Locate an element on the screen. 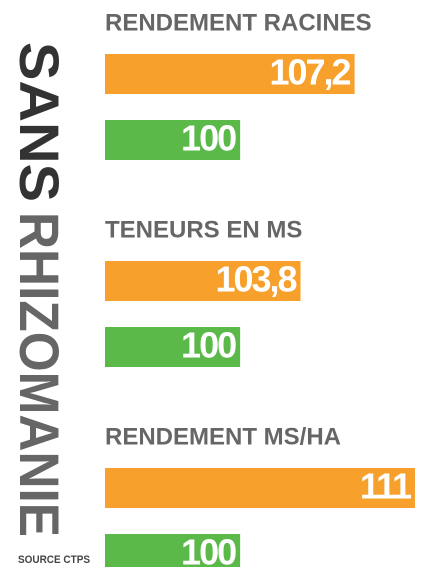 This screenshot has height=567, width=433. side-title-dark: SANS is located at coordinates (39, 122).